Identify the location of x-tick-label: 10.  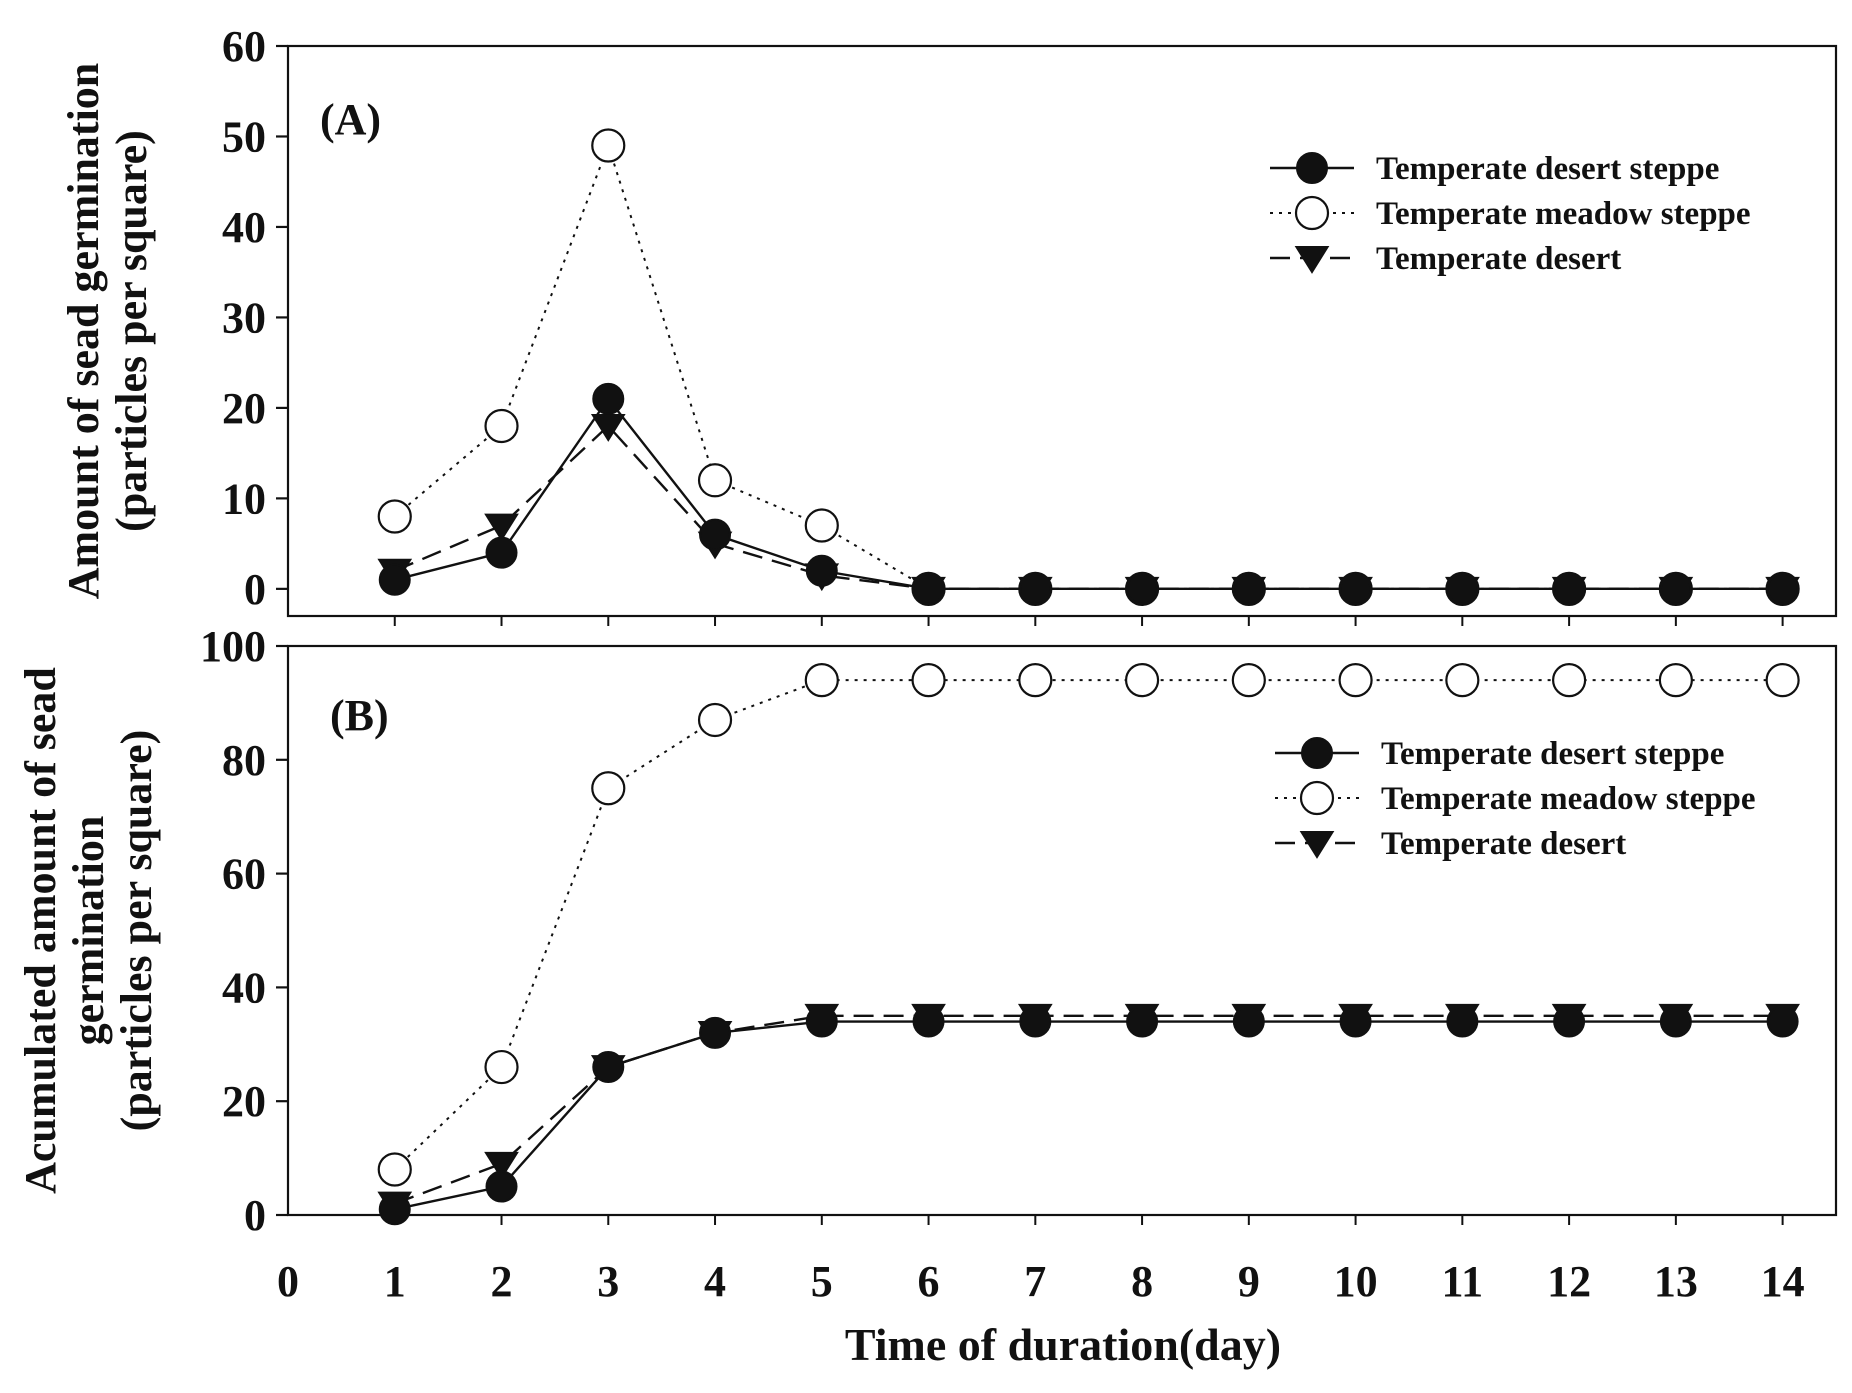
(1356, 1281).